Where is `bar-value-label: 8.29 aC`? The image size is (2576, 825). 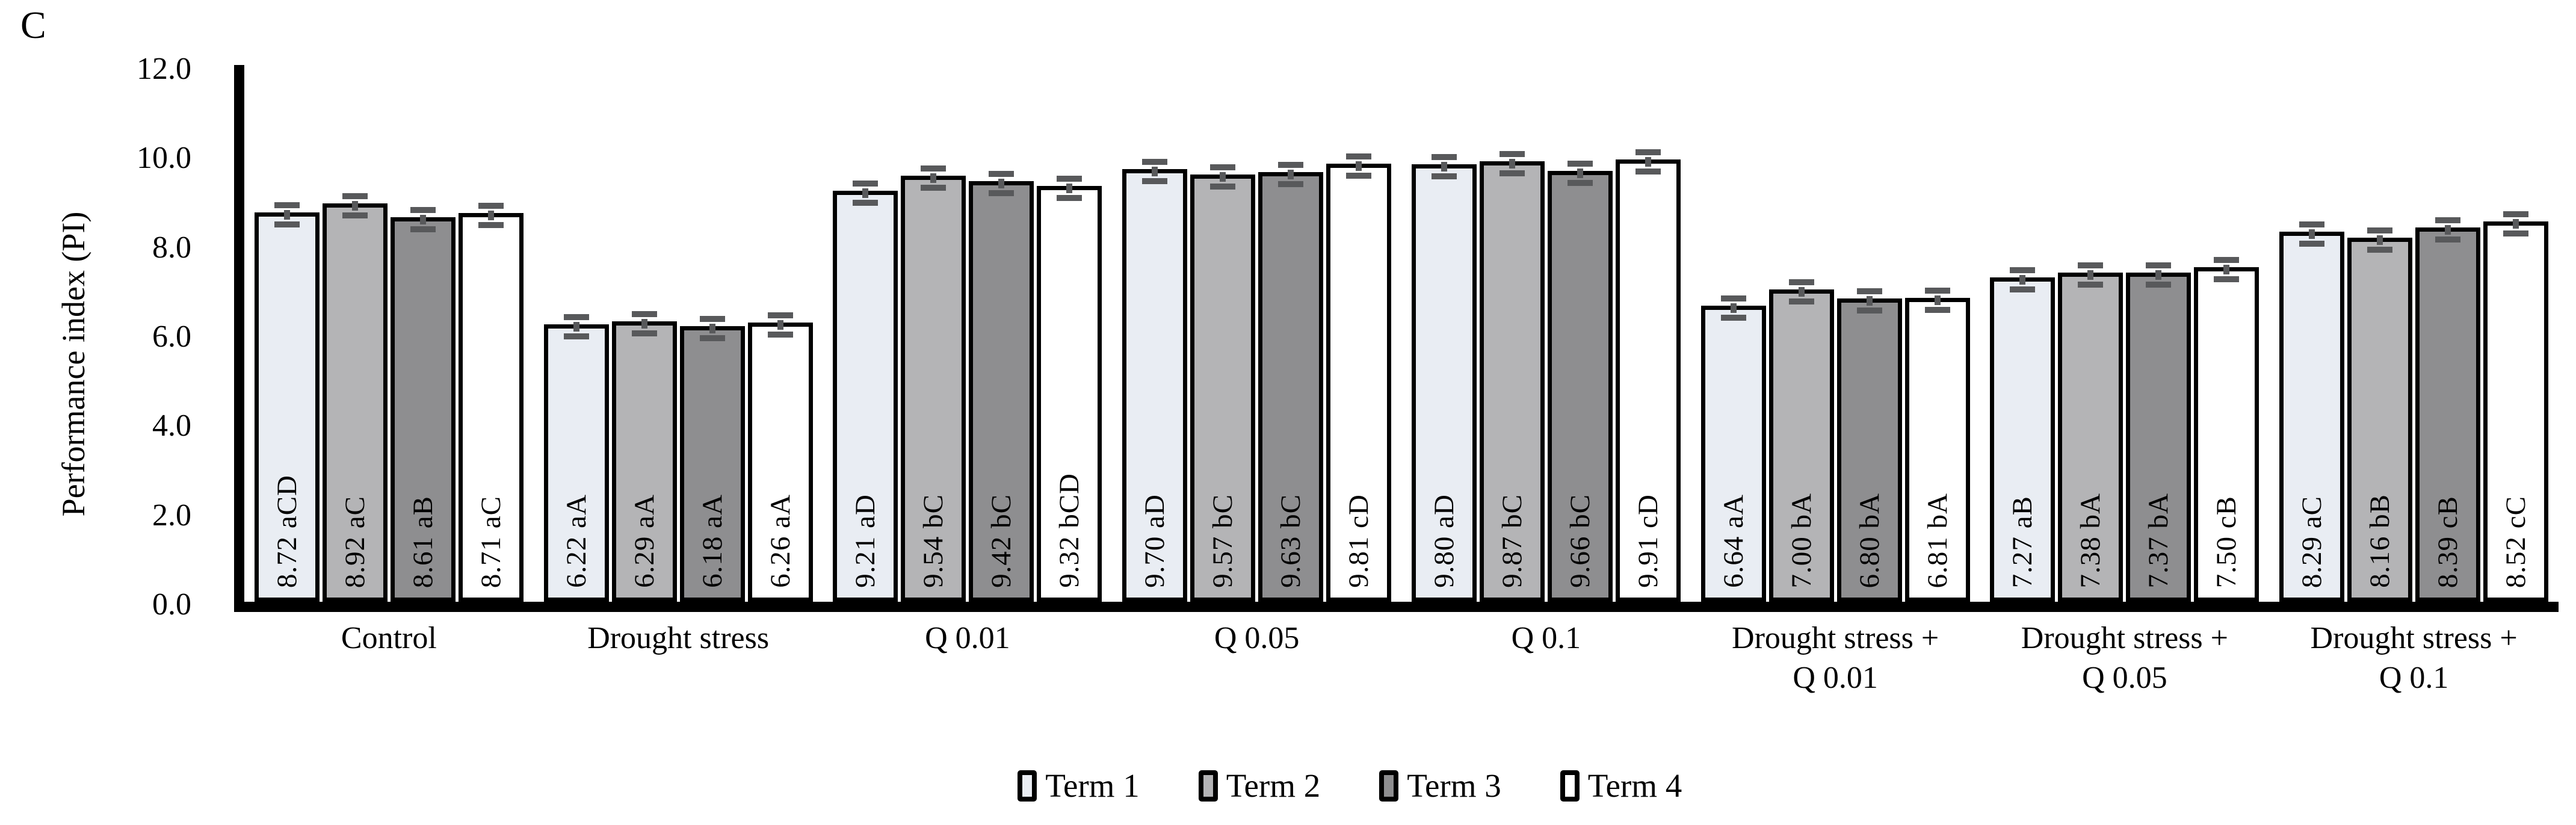 bar-value-label: 8.29 aC is located at coordinates (2312, 541).